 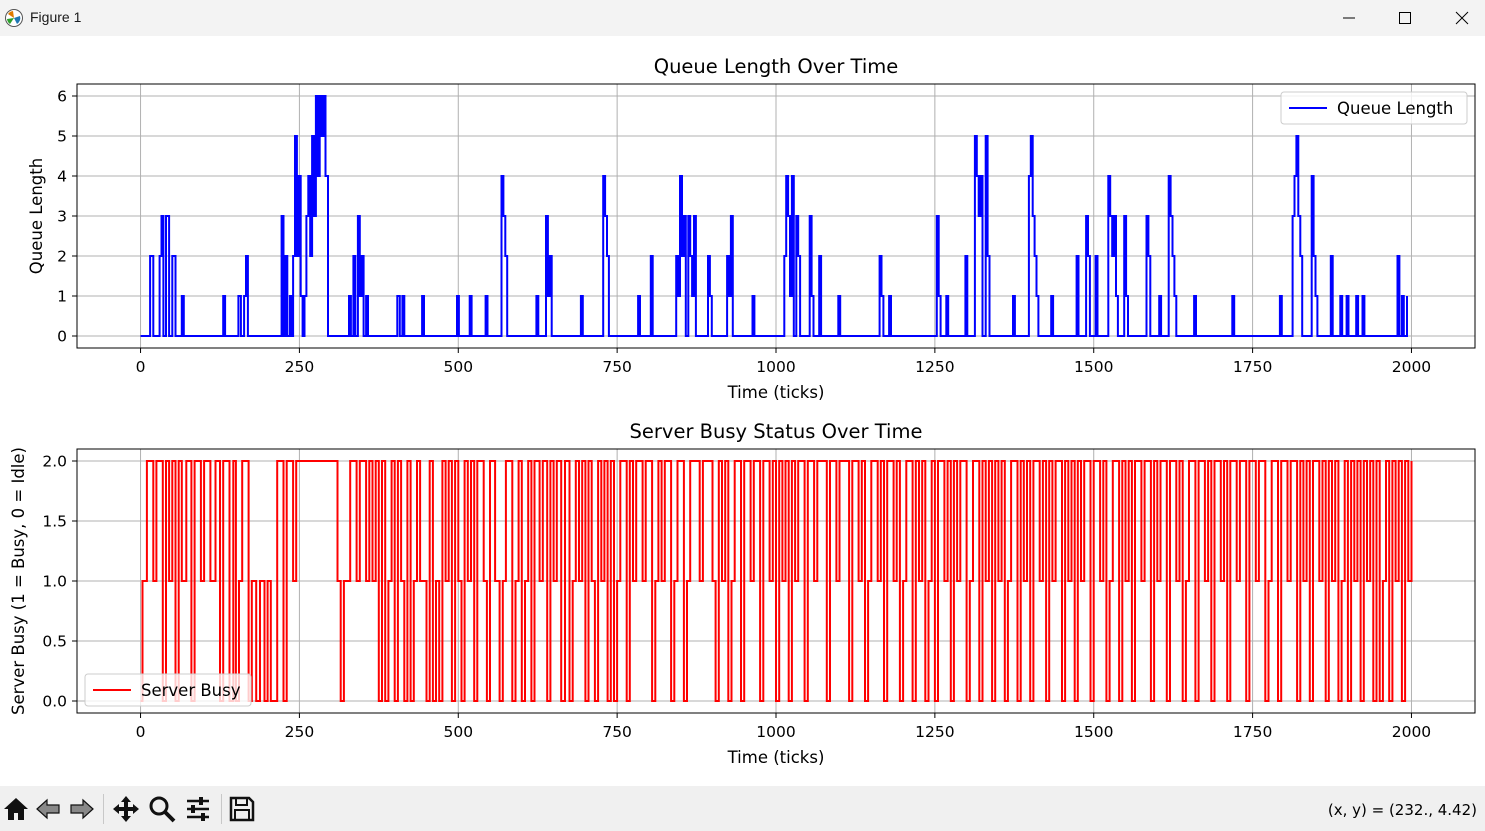 I want to click on y-tick-label: 1.0, so click(x=54, y=582).